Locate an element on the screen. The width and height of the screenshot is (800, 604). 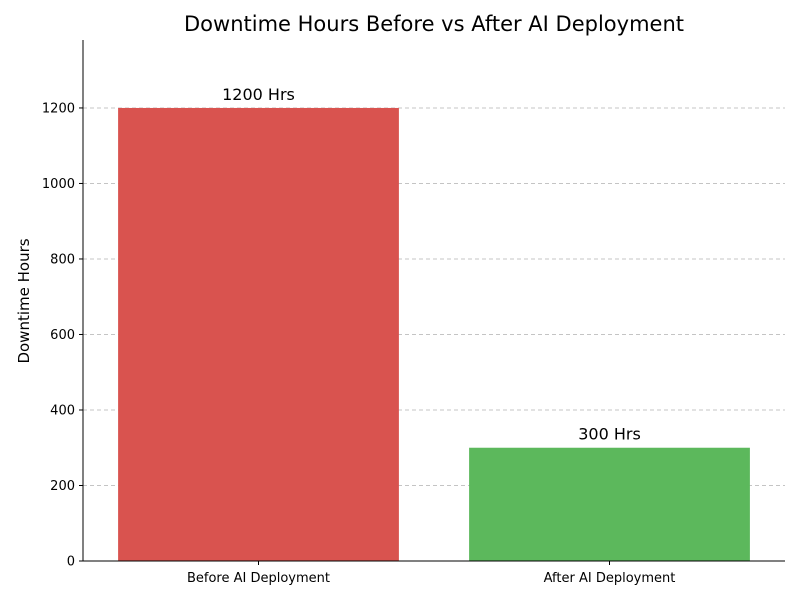
y-axis-label: Downtime Hours is located at coordinates (24, 300).